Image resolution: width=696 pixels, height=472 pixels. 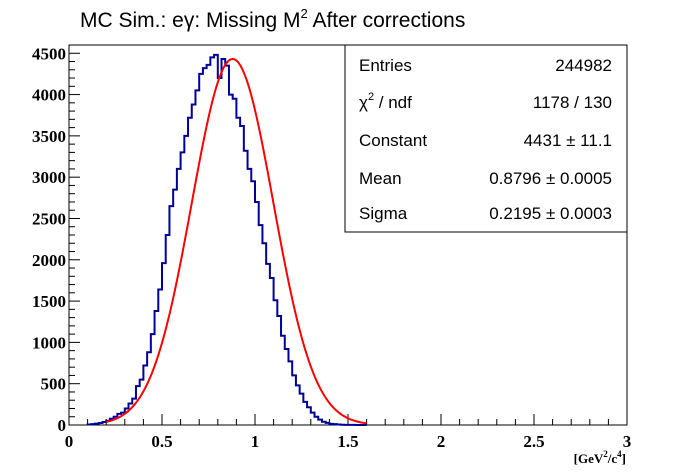 I want to click on x-axis-title: [GeV2/c4], so click(x=600, y=457).